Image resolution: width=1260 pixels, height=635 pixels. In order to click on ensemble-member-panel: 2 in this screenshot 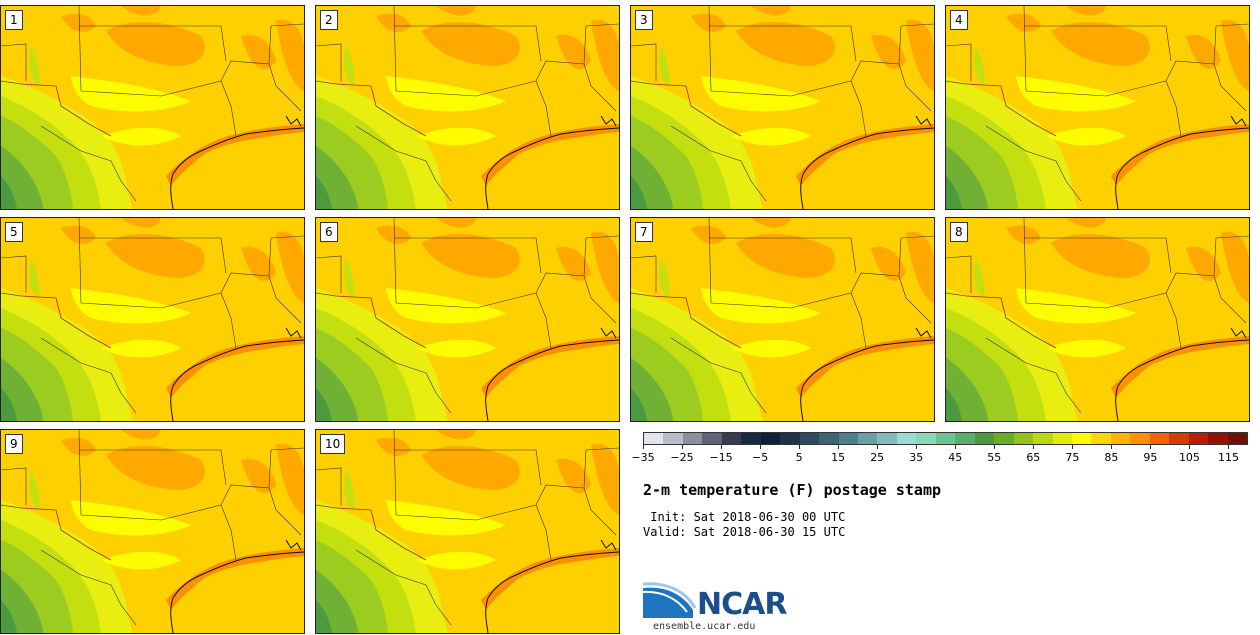, I will do `click(467, 107)`.